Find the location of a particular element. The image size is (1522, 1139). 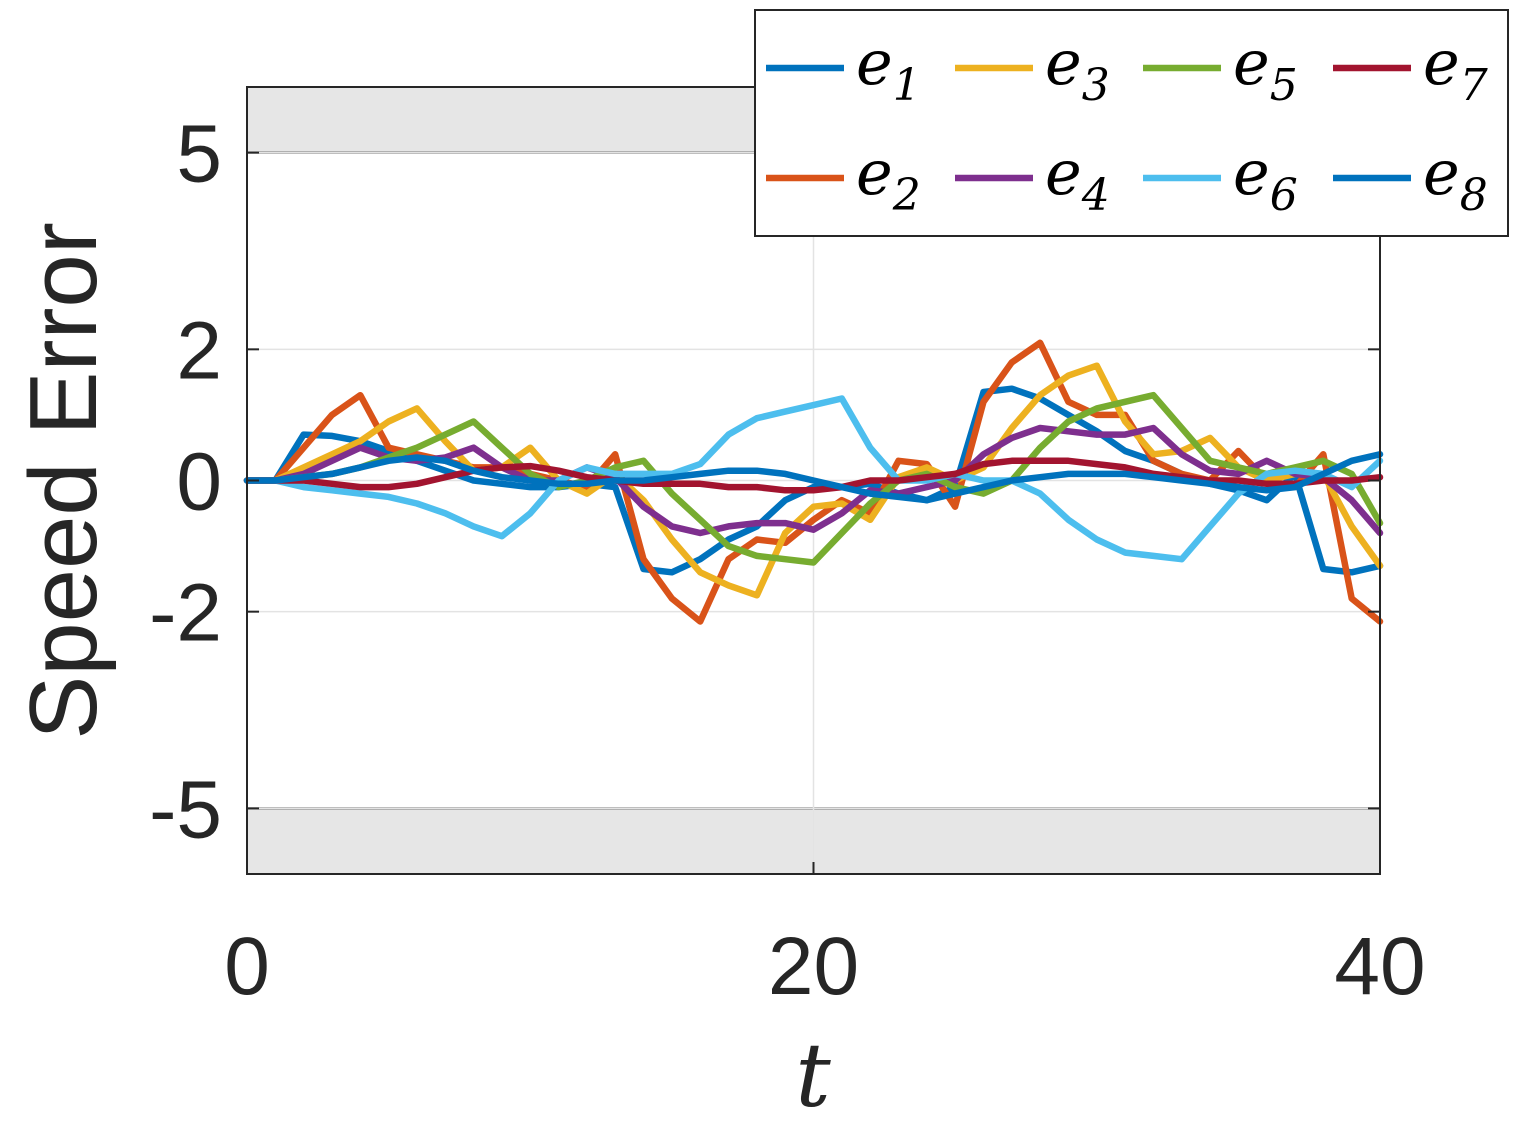

series-line-e5 is located at coordinates (813, 478).